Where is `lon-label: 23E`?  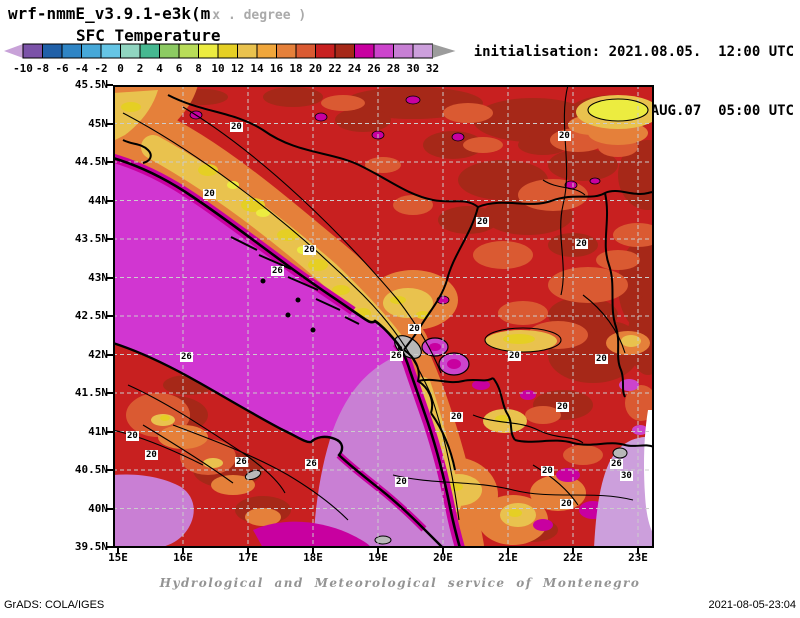 lon-label: 23E is located at coordinates (638, 557).